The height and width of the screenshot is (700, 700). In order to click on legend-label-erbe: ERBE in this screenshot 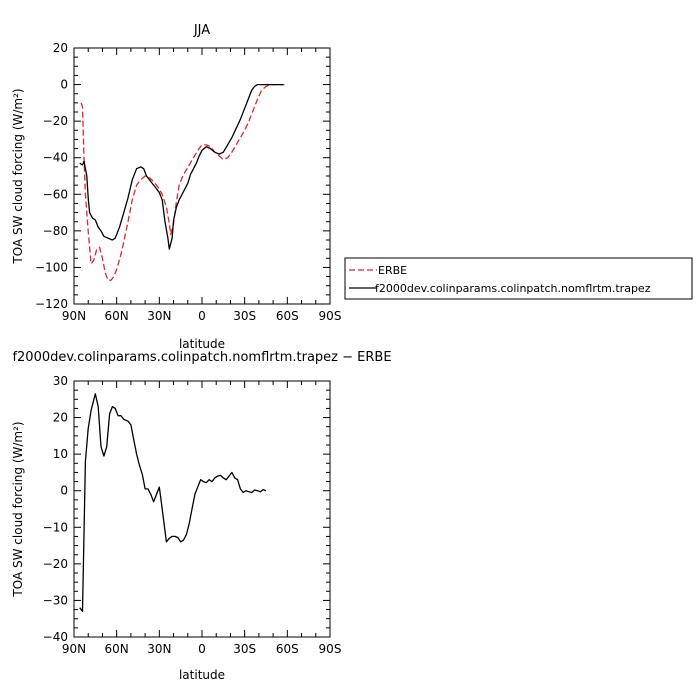, I will do `click(392, 270)`.